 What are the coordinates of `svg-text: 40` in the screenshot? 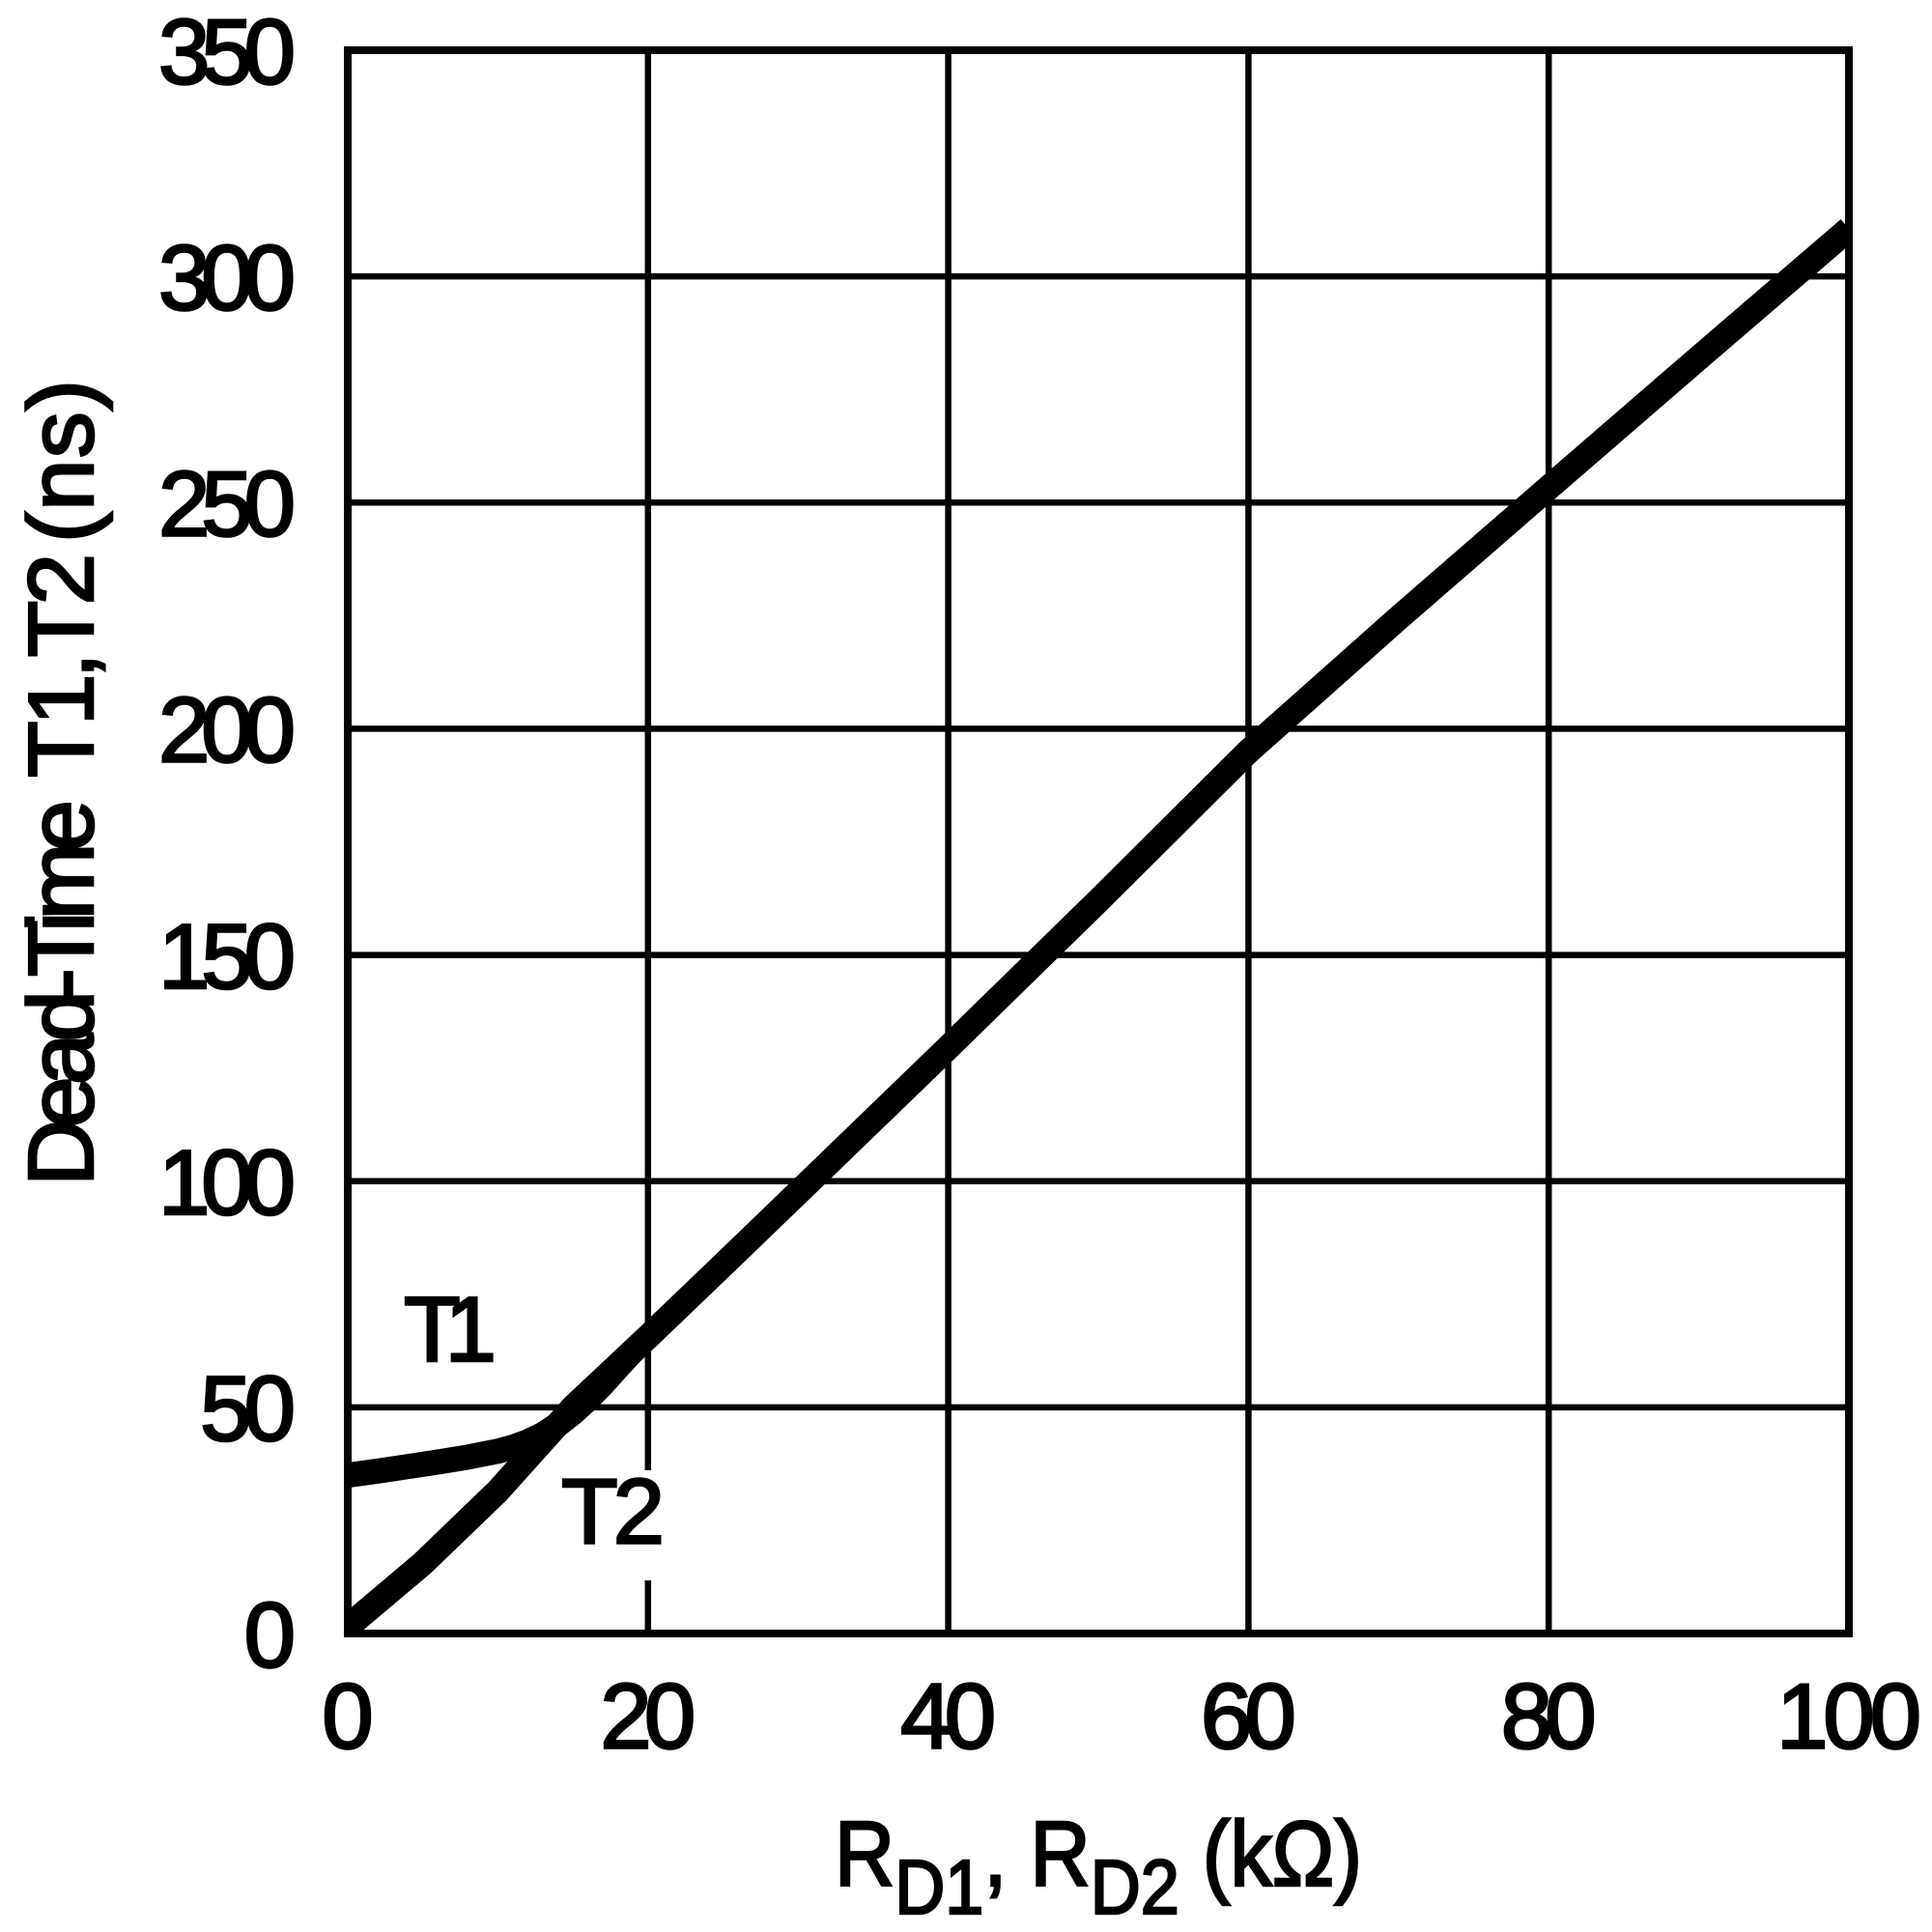 It's located at (948, 1717).